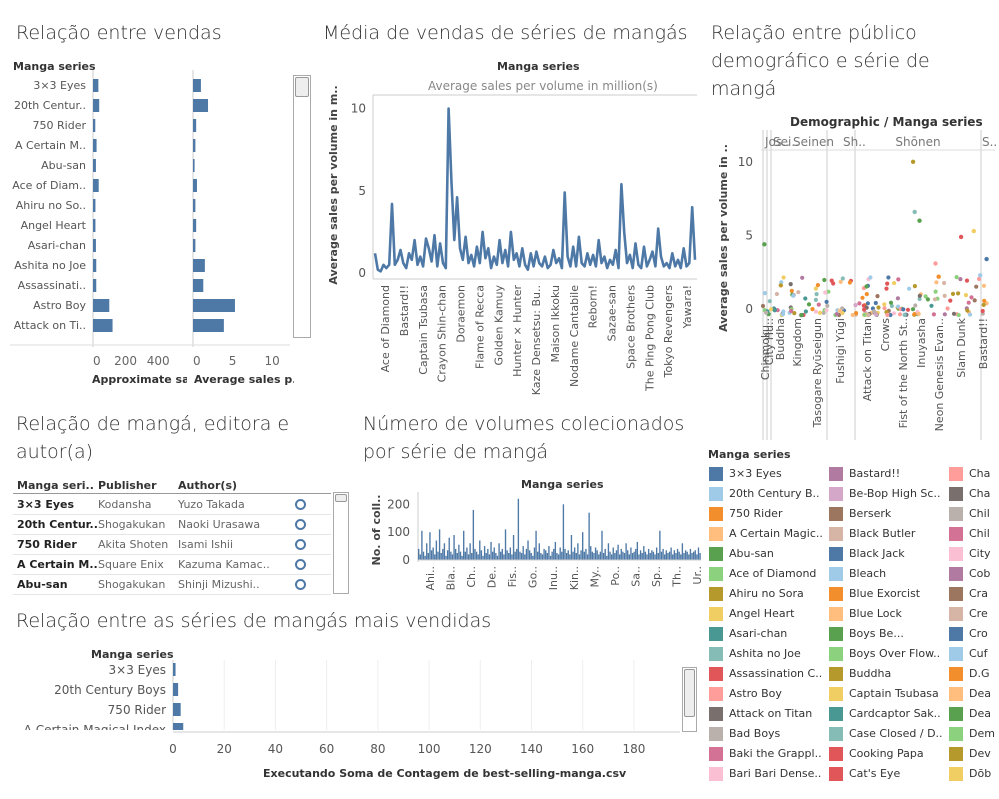 The height and width of the screenshot is (799, 999). What do you see at coordinates (978, 653) in the screenshot?
I see `legend-label: Cuf` at bounding box center [978, 653].